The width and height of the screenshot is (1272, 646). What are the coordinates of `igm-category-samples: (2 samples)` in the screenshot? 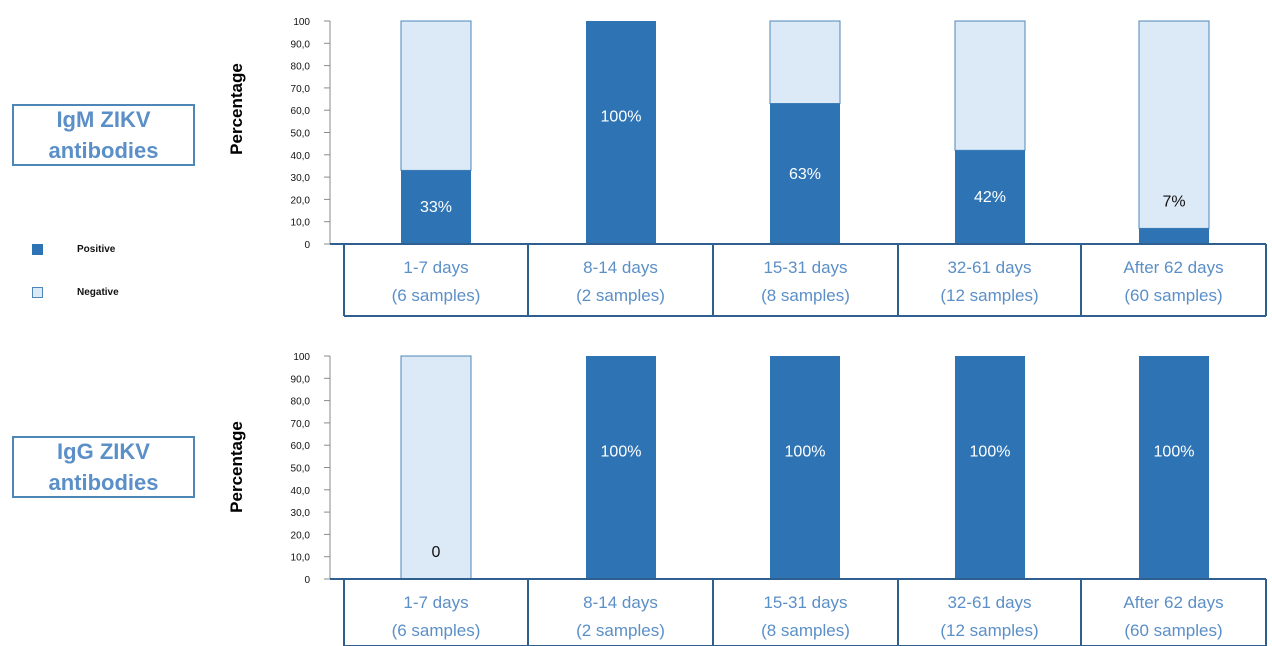 It's located at (620, 295).